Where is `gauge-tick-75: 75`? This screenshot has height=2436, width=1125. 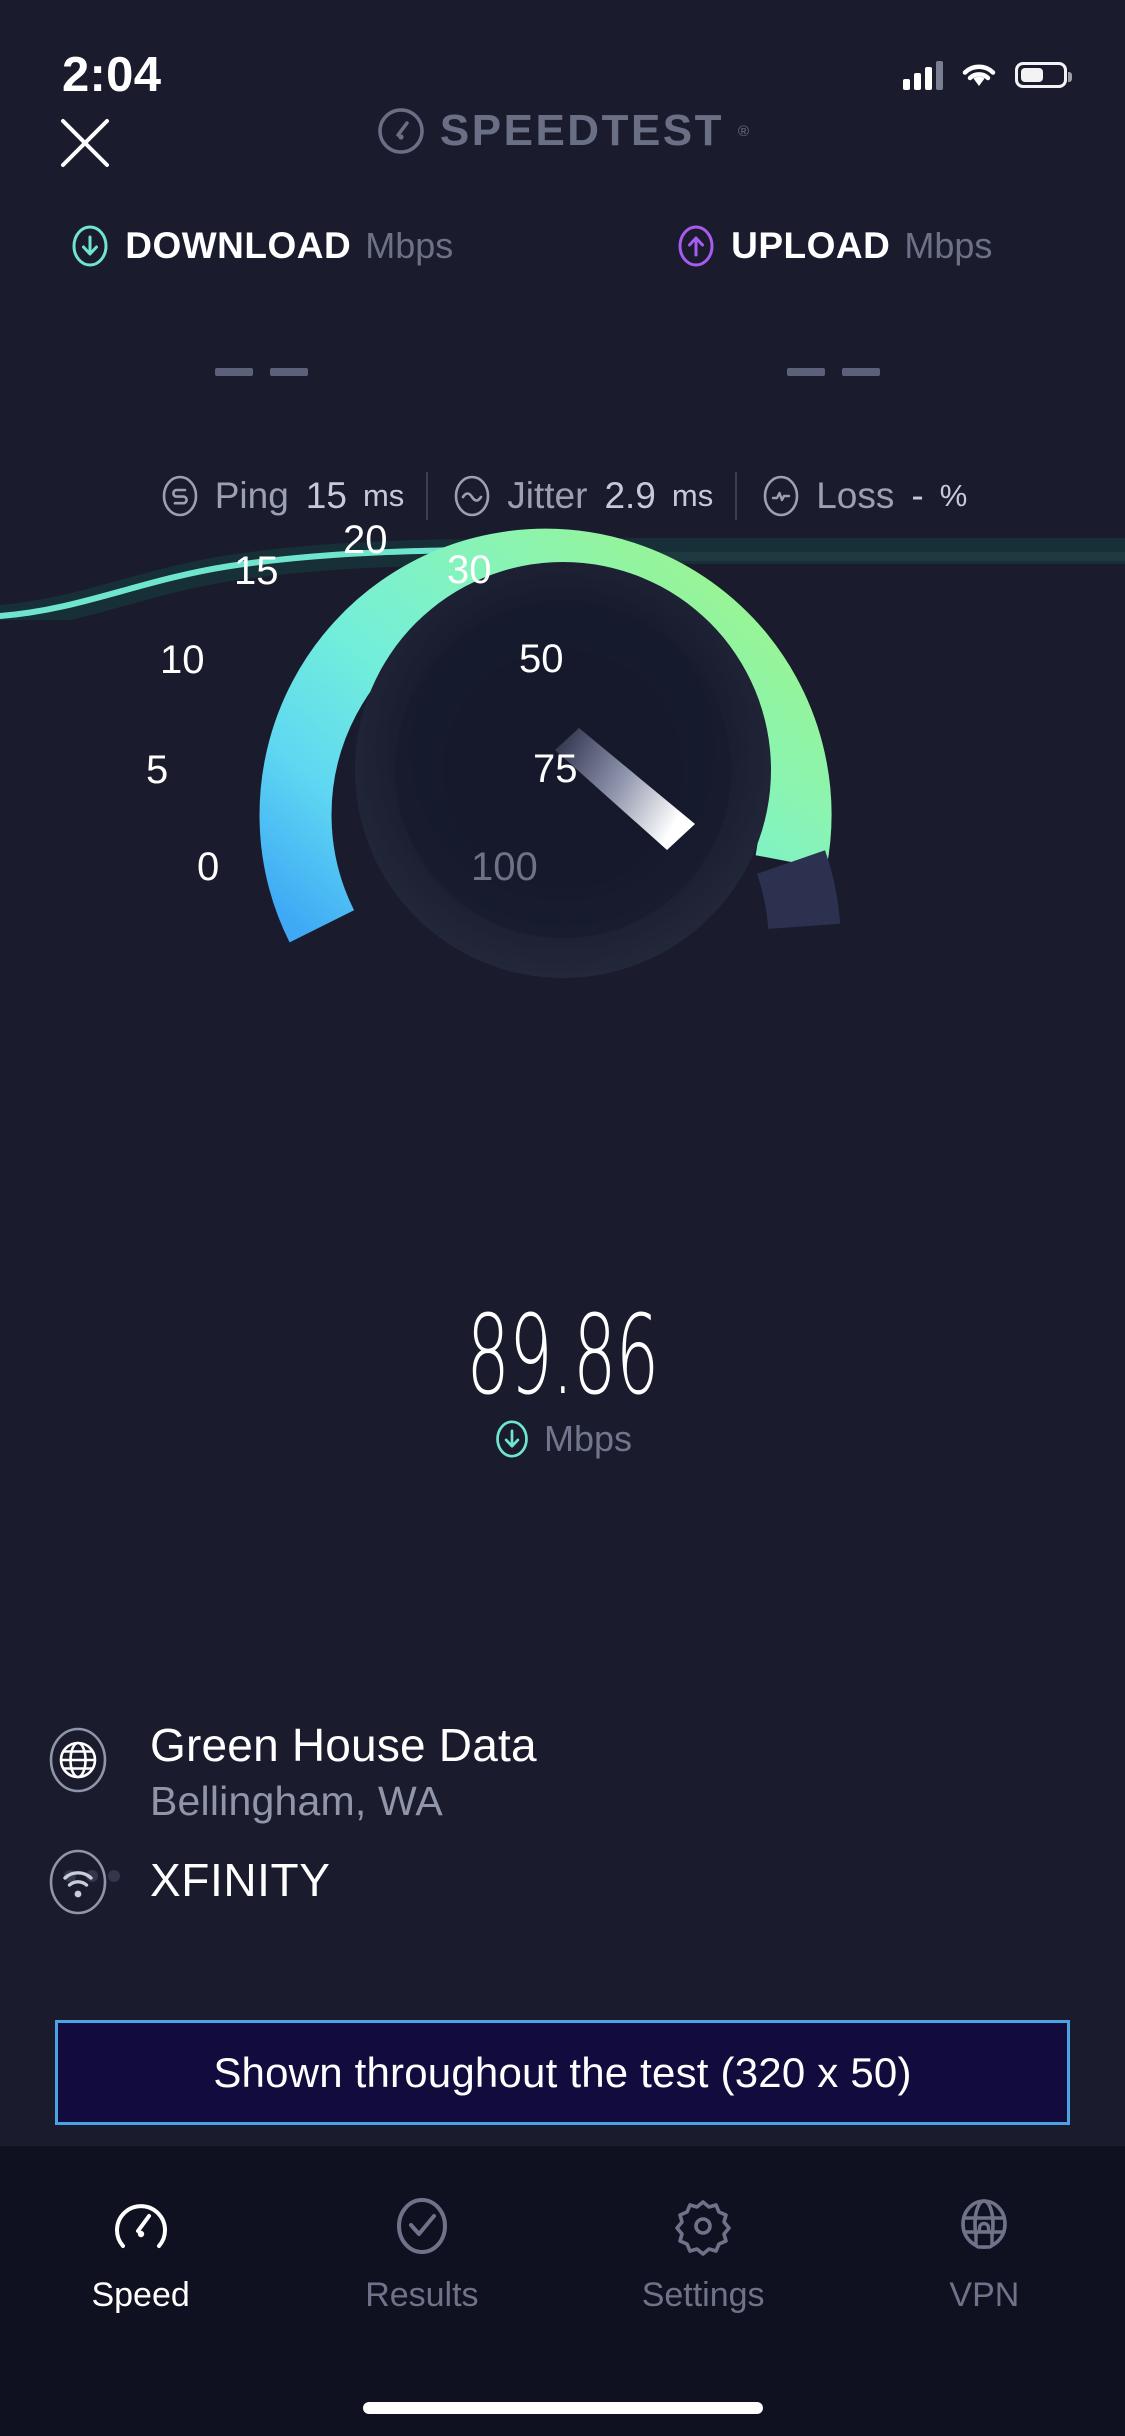
gauge-tick-75: 75 is located at coordinates (555, 769).